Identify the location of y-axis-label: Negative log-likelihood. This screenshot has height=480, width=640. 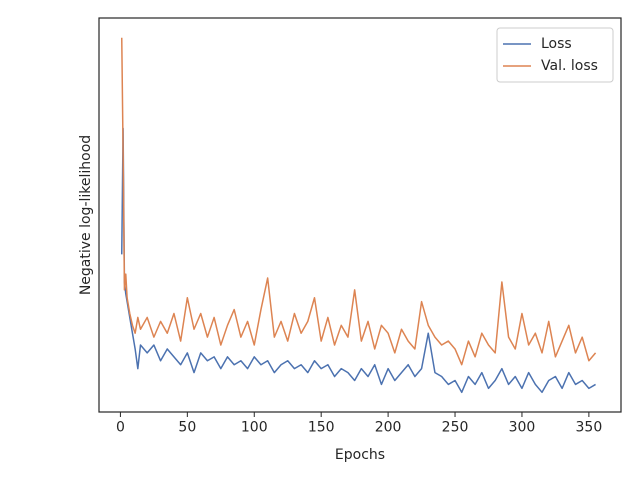
(86, 215).